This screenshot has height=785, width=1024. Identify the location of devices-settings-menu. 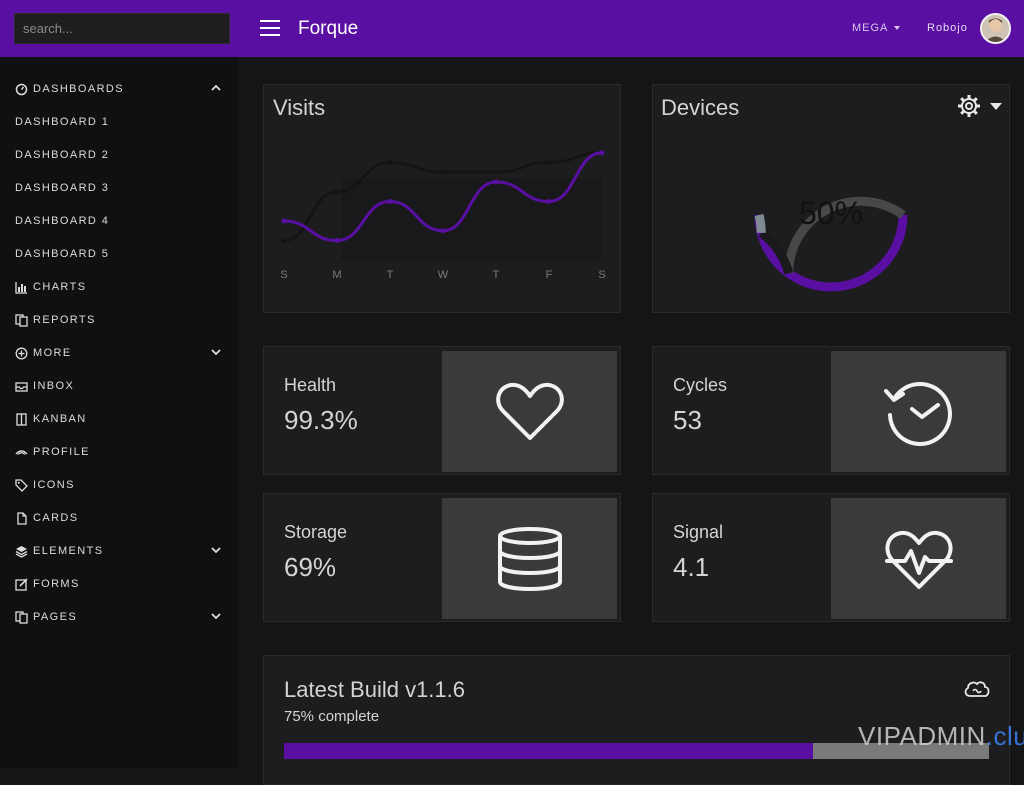
(980, 106).